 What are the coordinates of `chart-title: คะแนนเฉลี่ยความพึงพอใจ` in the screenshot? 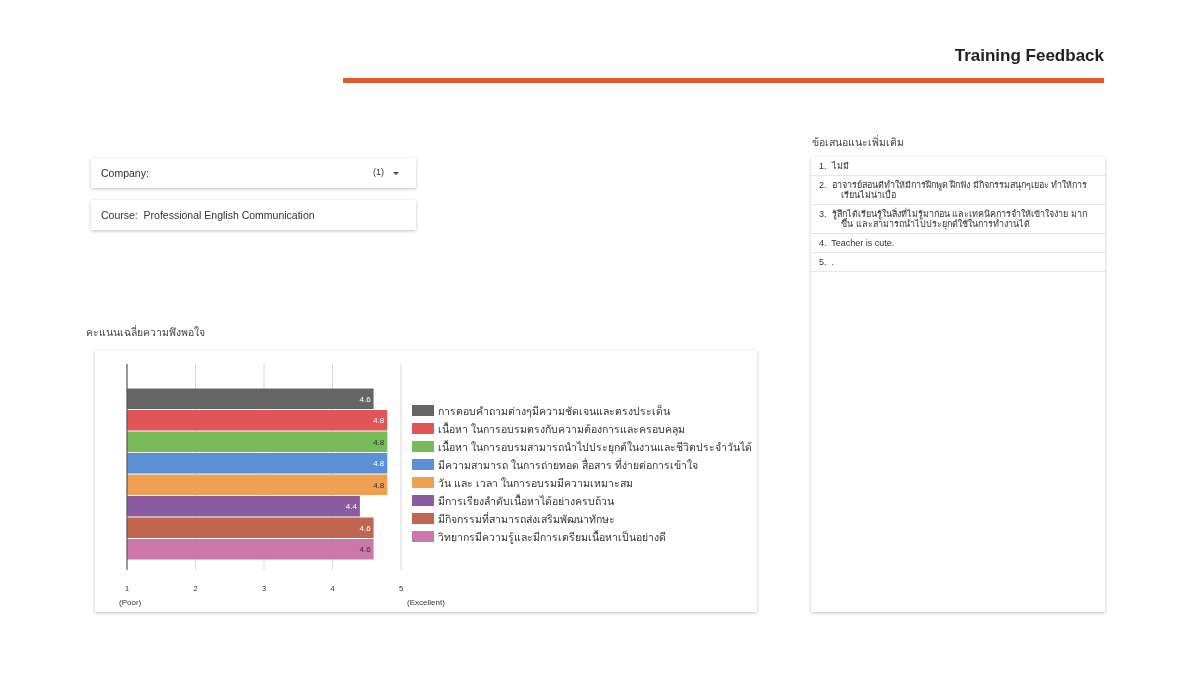 It's located at (145, 332).